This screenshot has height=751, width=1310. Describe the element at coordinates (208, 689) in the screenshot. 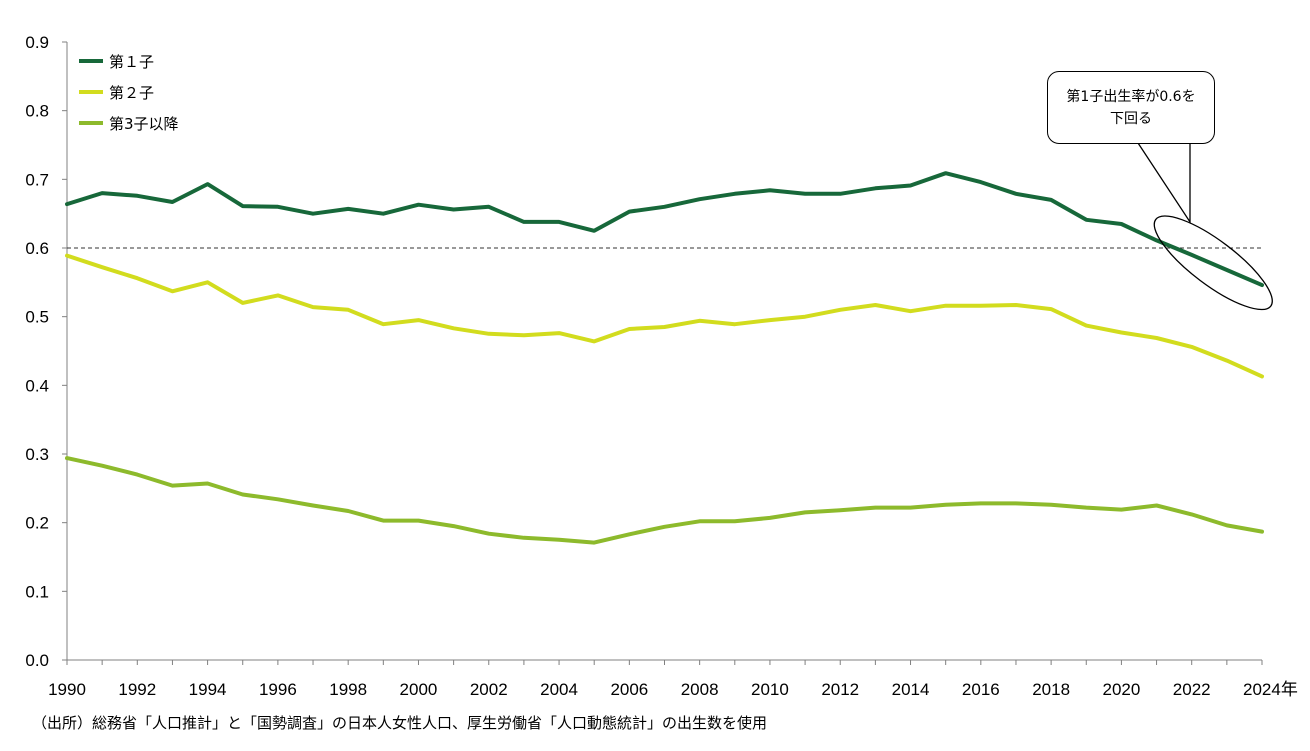

I see `x-tick-label: 1994` at that location.